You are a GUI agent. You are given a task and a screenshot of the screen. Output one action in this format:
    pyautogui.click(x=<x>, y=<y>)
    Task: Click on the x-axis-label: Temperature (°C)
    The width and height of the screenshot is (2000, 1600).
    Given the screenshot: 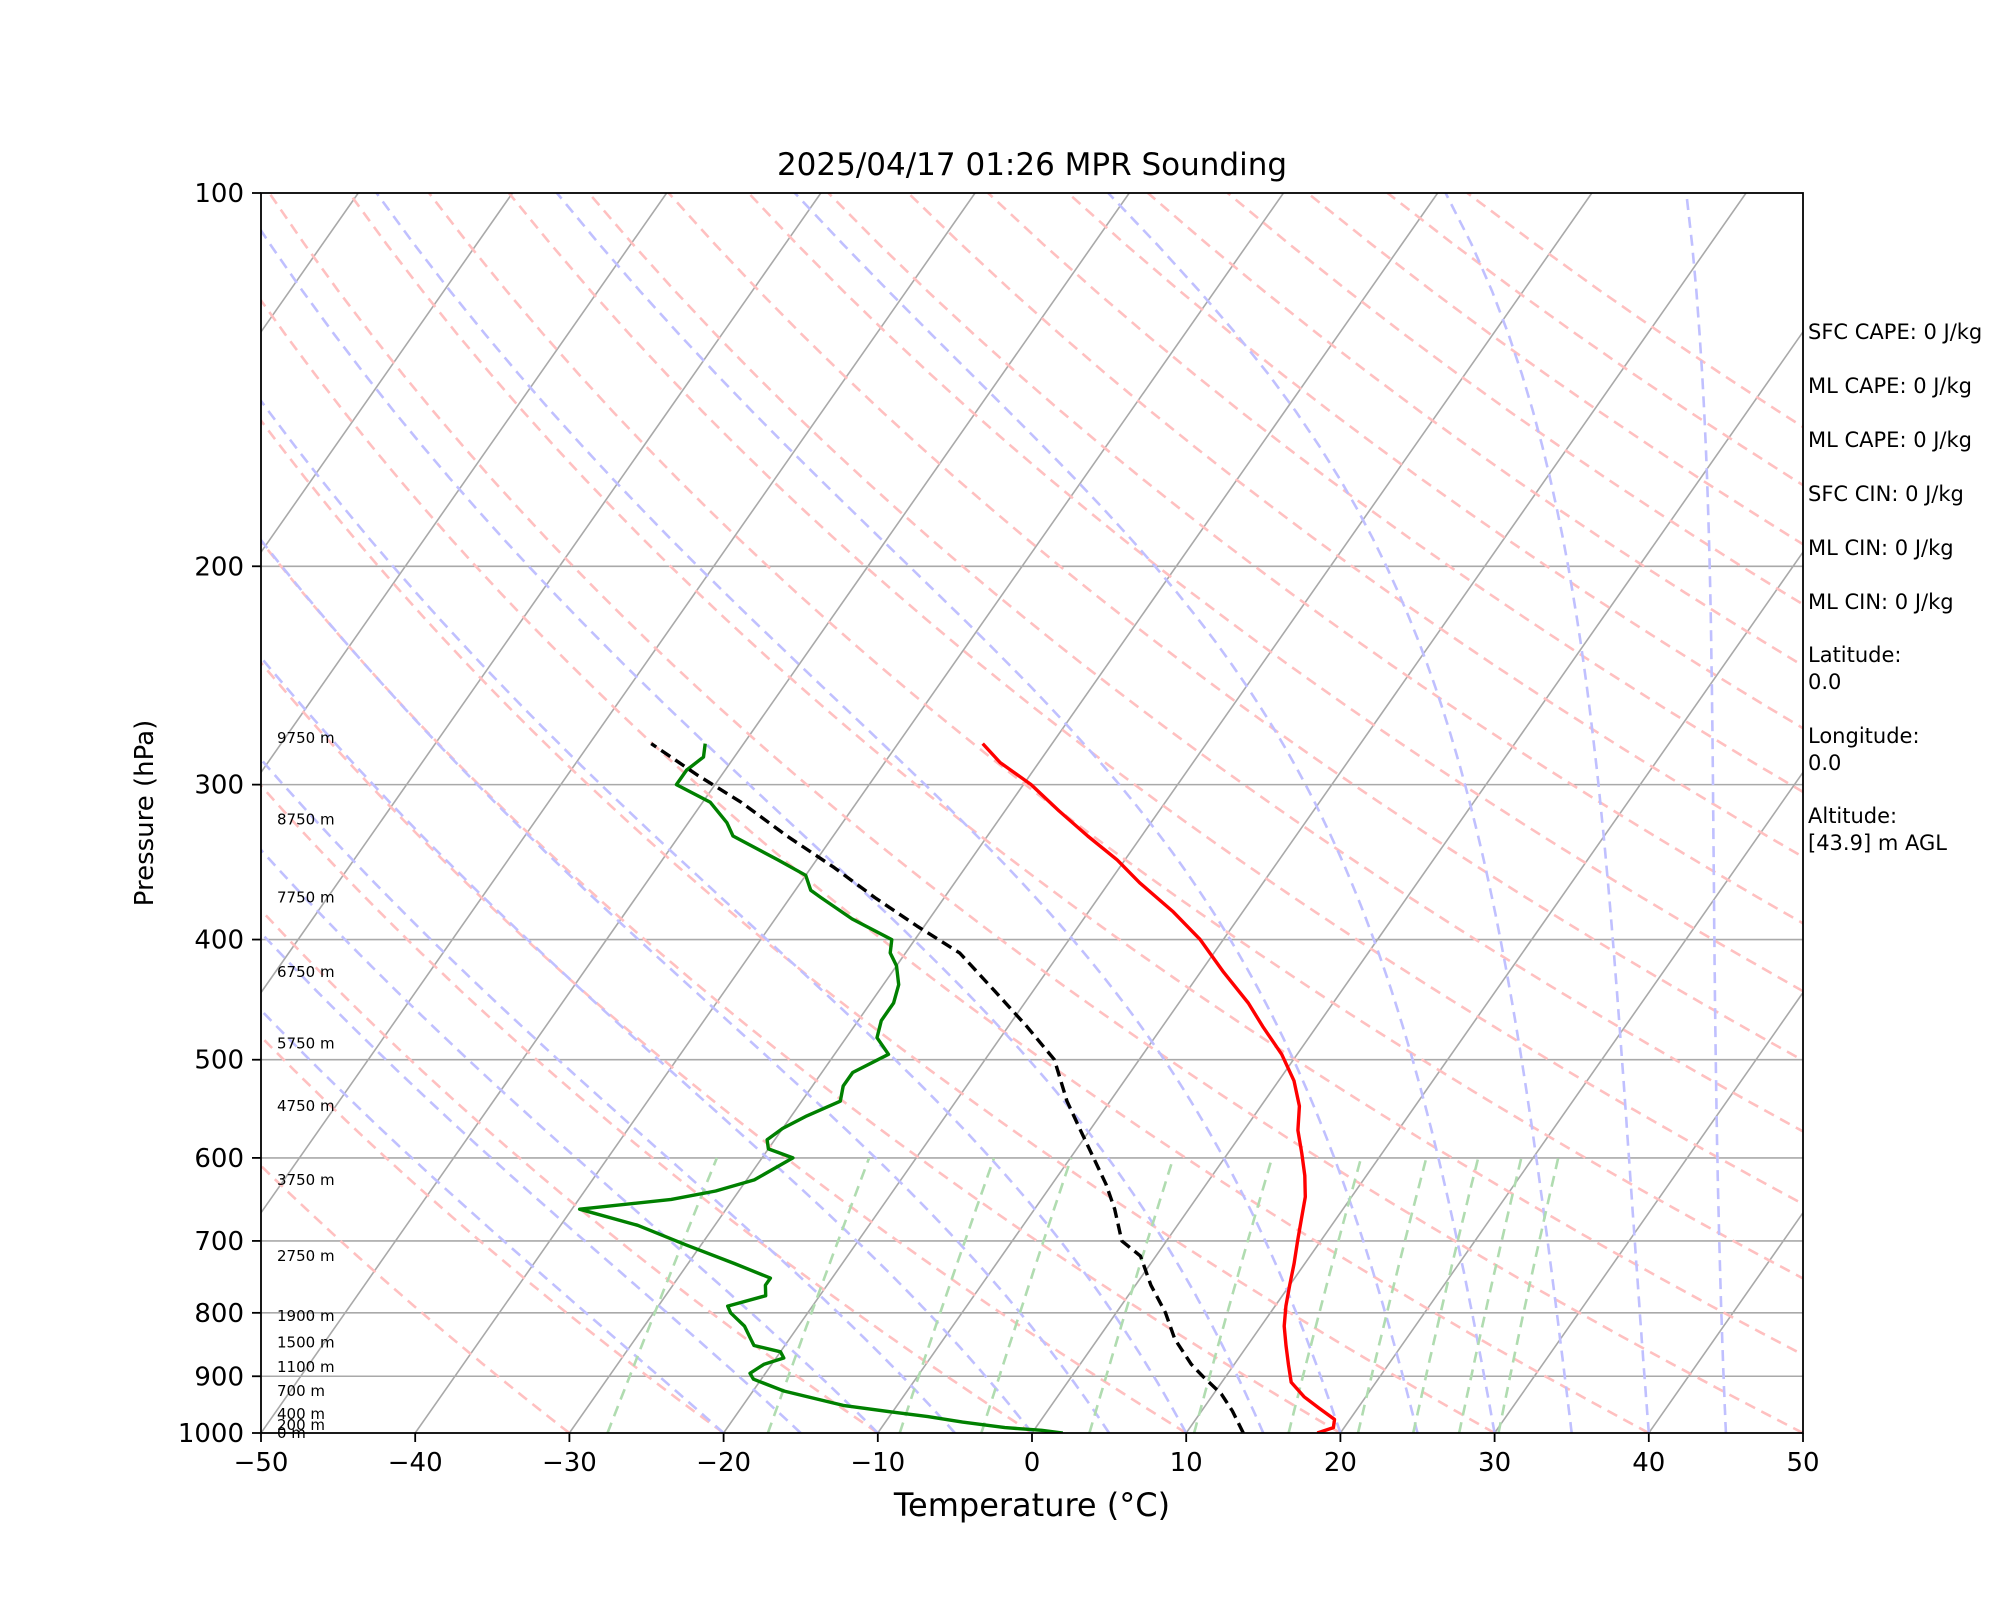 What is the action you would take?
    pyautogui.click(x=1031, y=1505)
    